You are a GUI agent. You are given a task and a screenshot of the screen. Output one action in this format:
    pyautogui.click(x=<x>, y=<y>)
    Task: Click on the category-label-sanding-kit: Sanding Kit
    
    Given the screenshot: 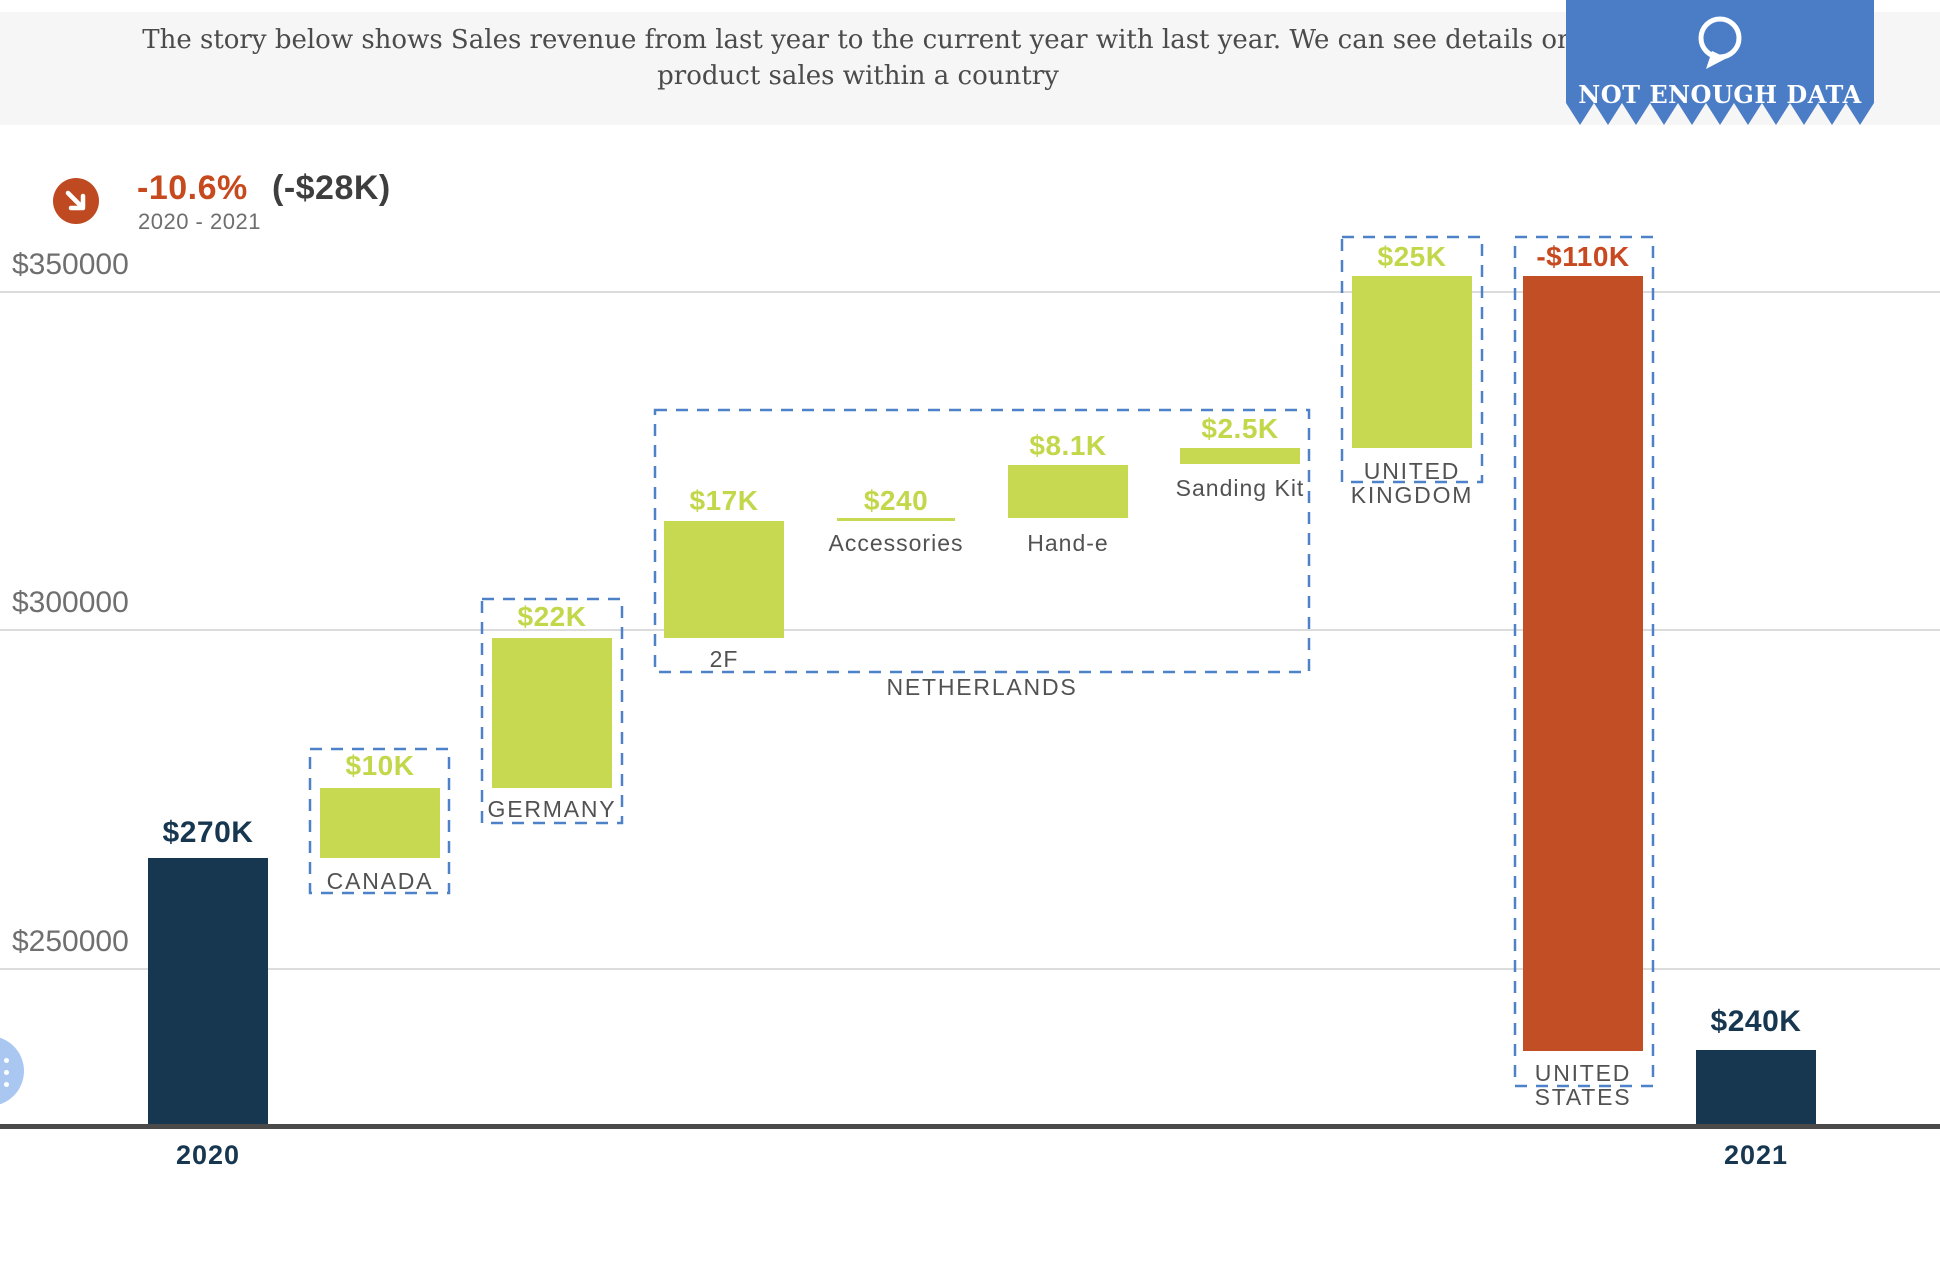 What is the action you would take?
    pyautogui.click(x=1240, y=488)
    